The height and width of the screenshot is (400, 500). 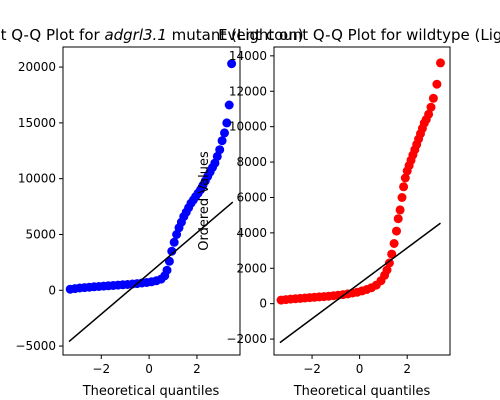 I want to click on mutant-y-tick-label: 0, so click(x=52, y=290).